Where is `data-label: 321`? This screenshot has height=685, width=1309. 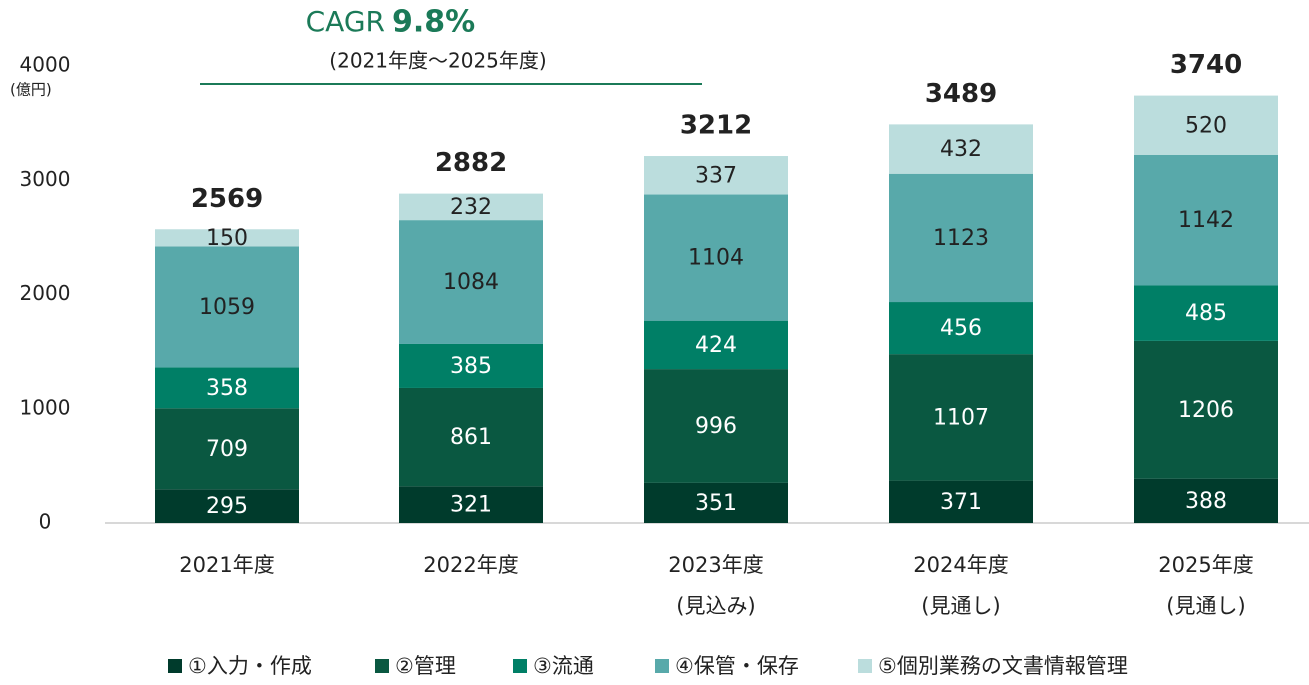 data-label: 321 is located at coordinates (471, 505).